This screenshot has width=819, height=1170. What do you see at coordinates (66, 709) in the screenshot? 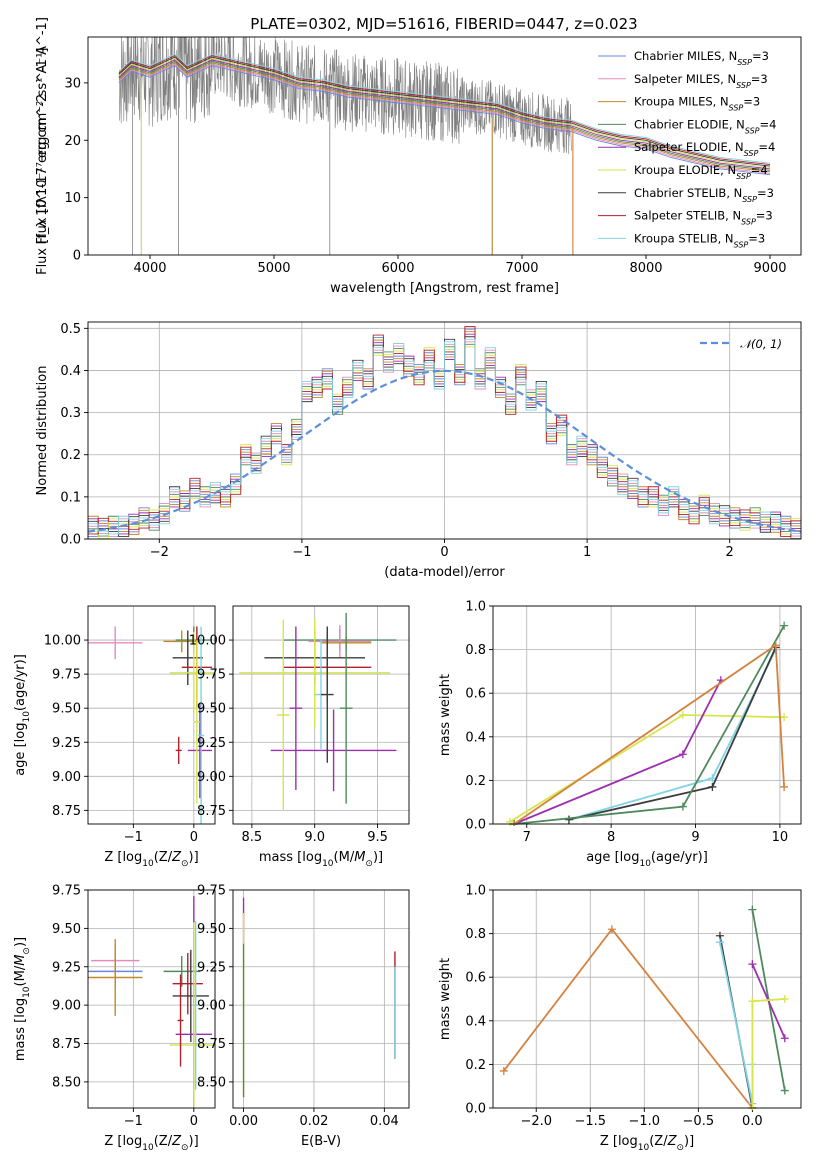
I see `y-tick-label: 9.50` at bounding box center [66, 709].